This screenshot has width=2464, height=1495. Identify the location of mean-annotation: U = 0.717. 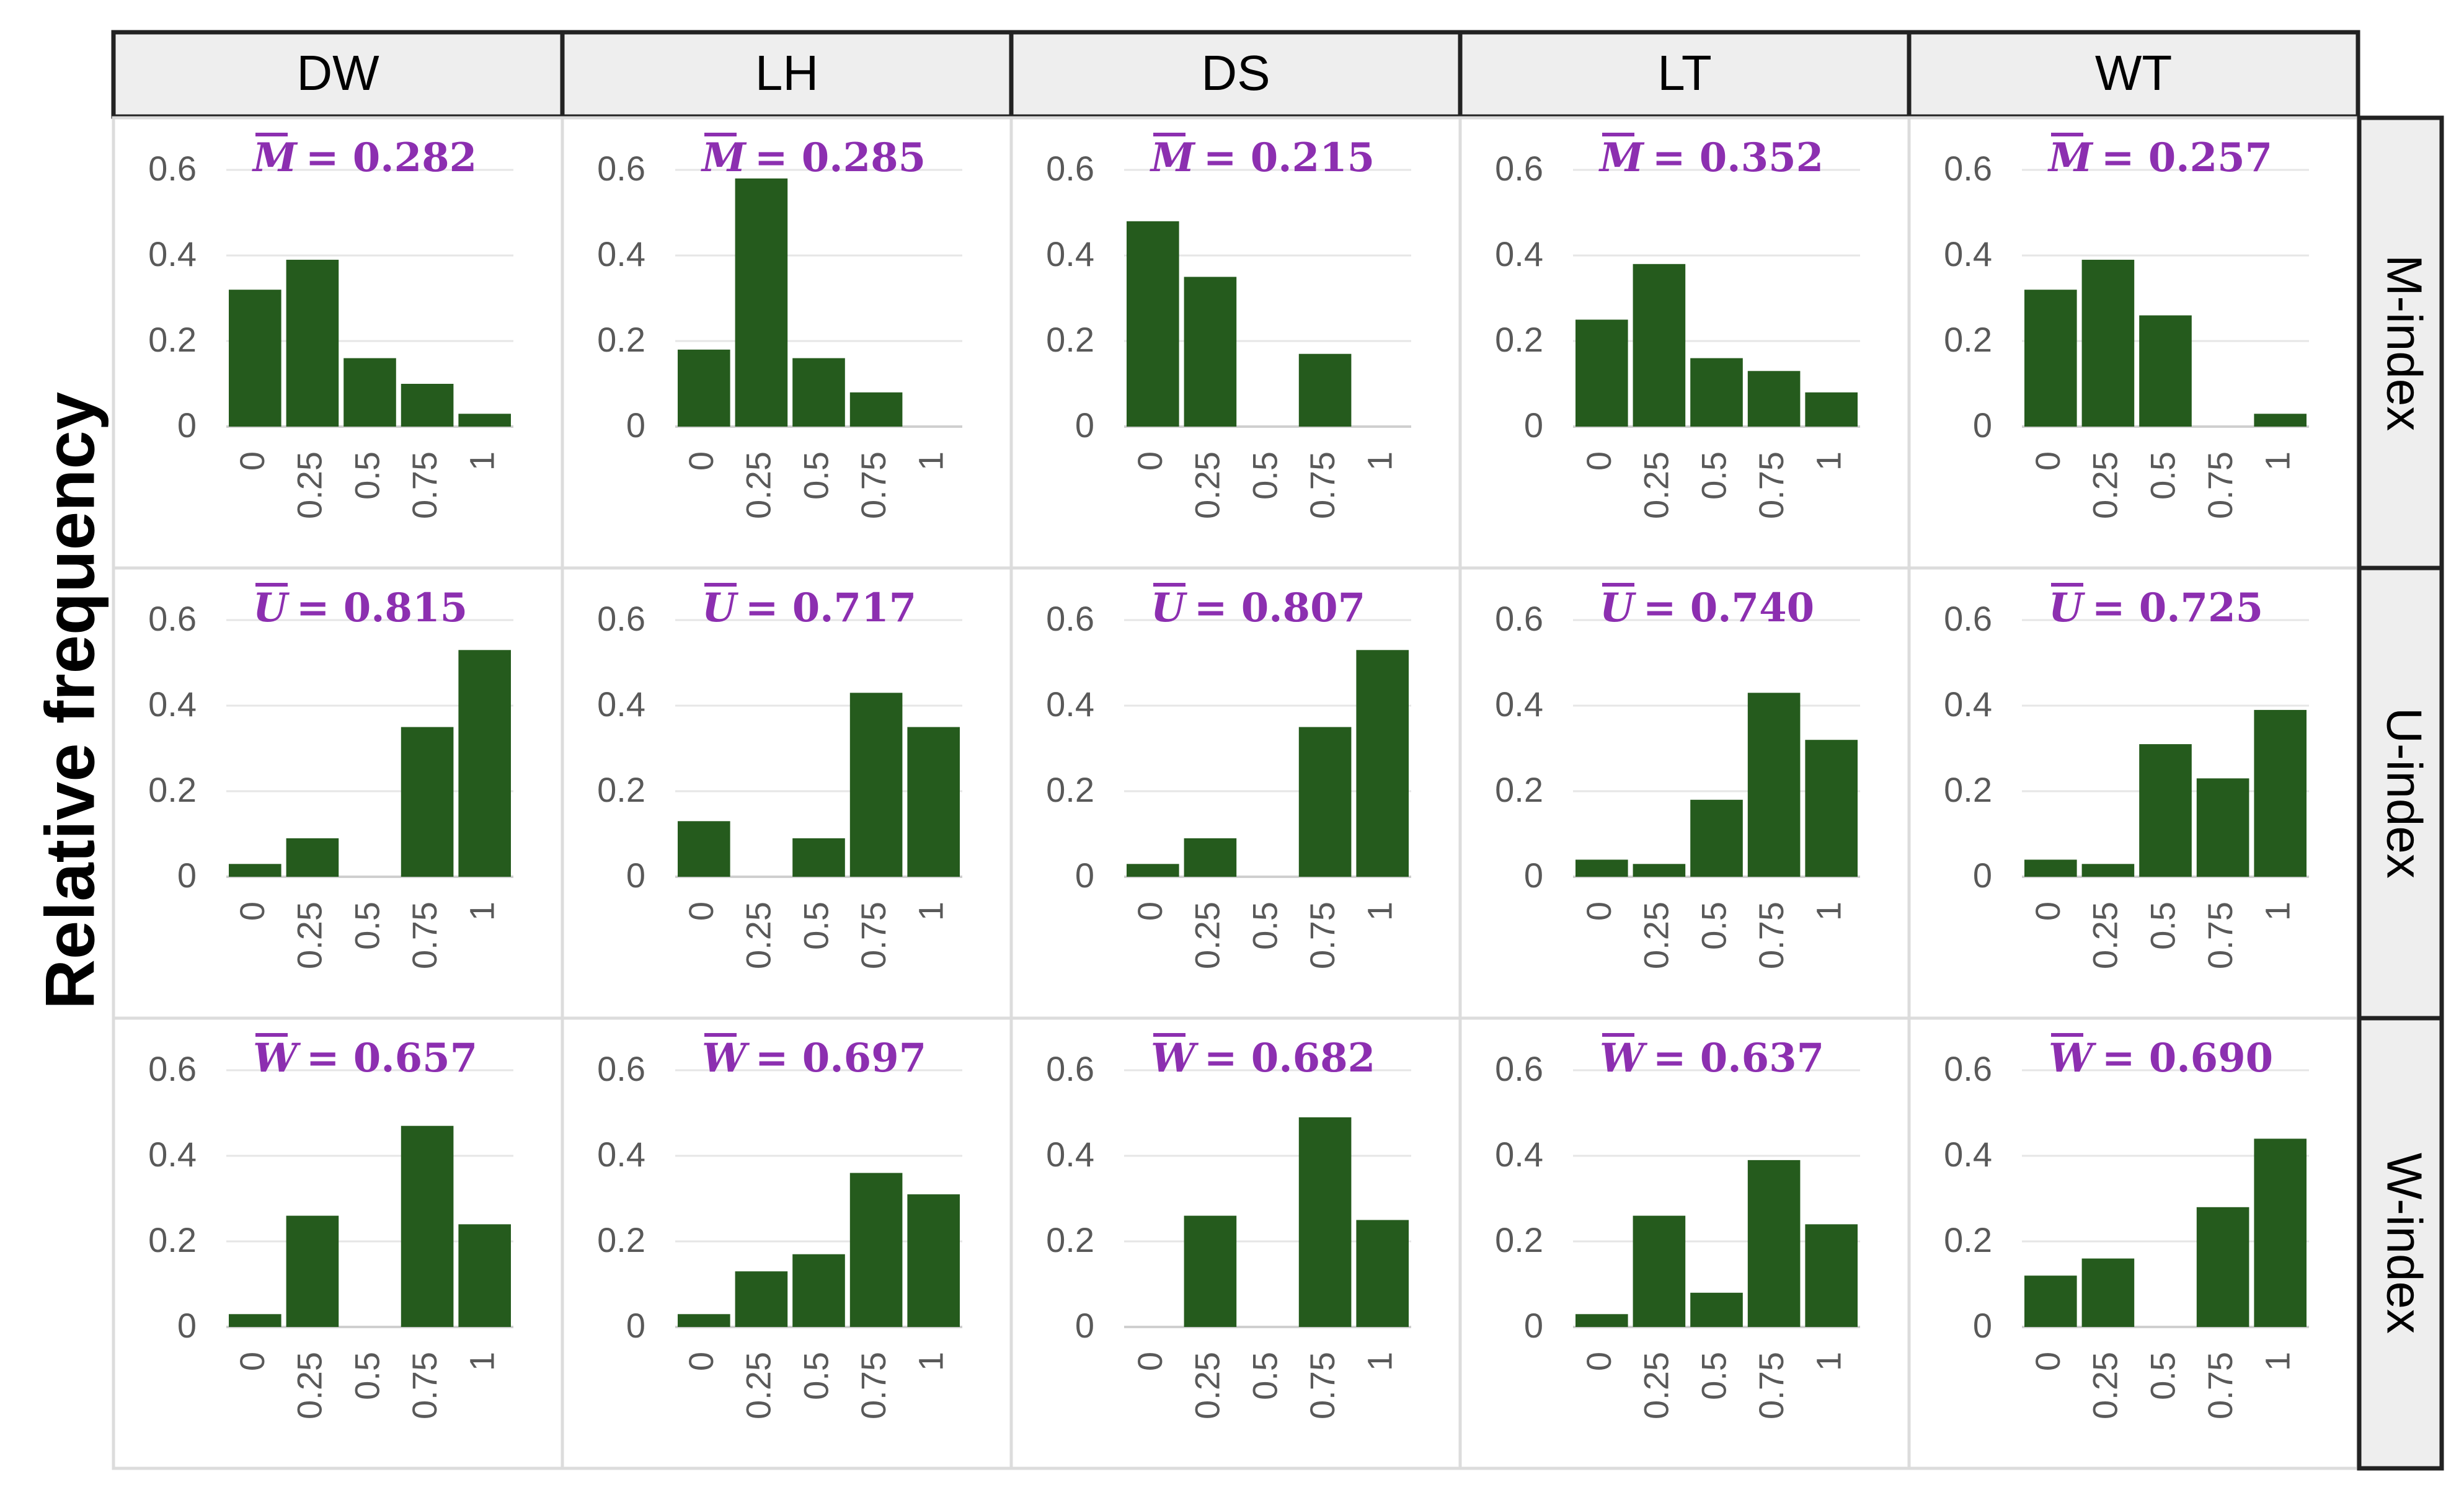
(809, 608).